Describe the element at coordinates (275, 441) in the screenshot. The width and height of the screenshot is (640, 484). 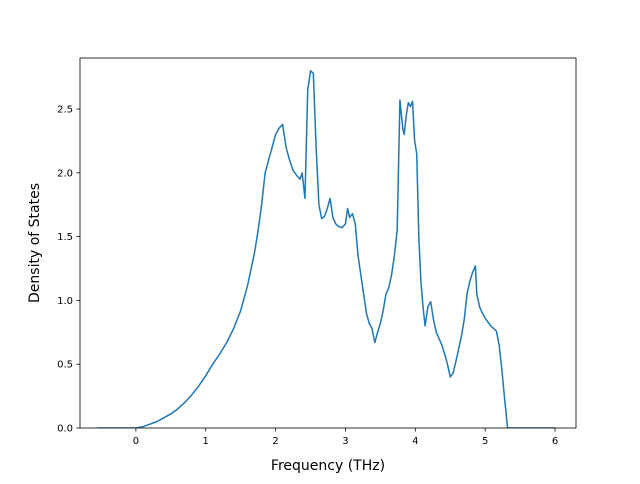
I see `x-tick-label: 2` at that location.